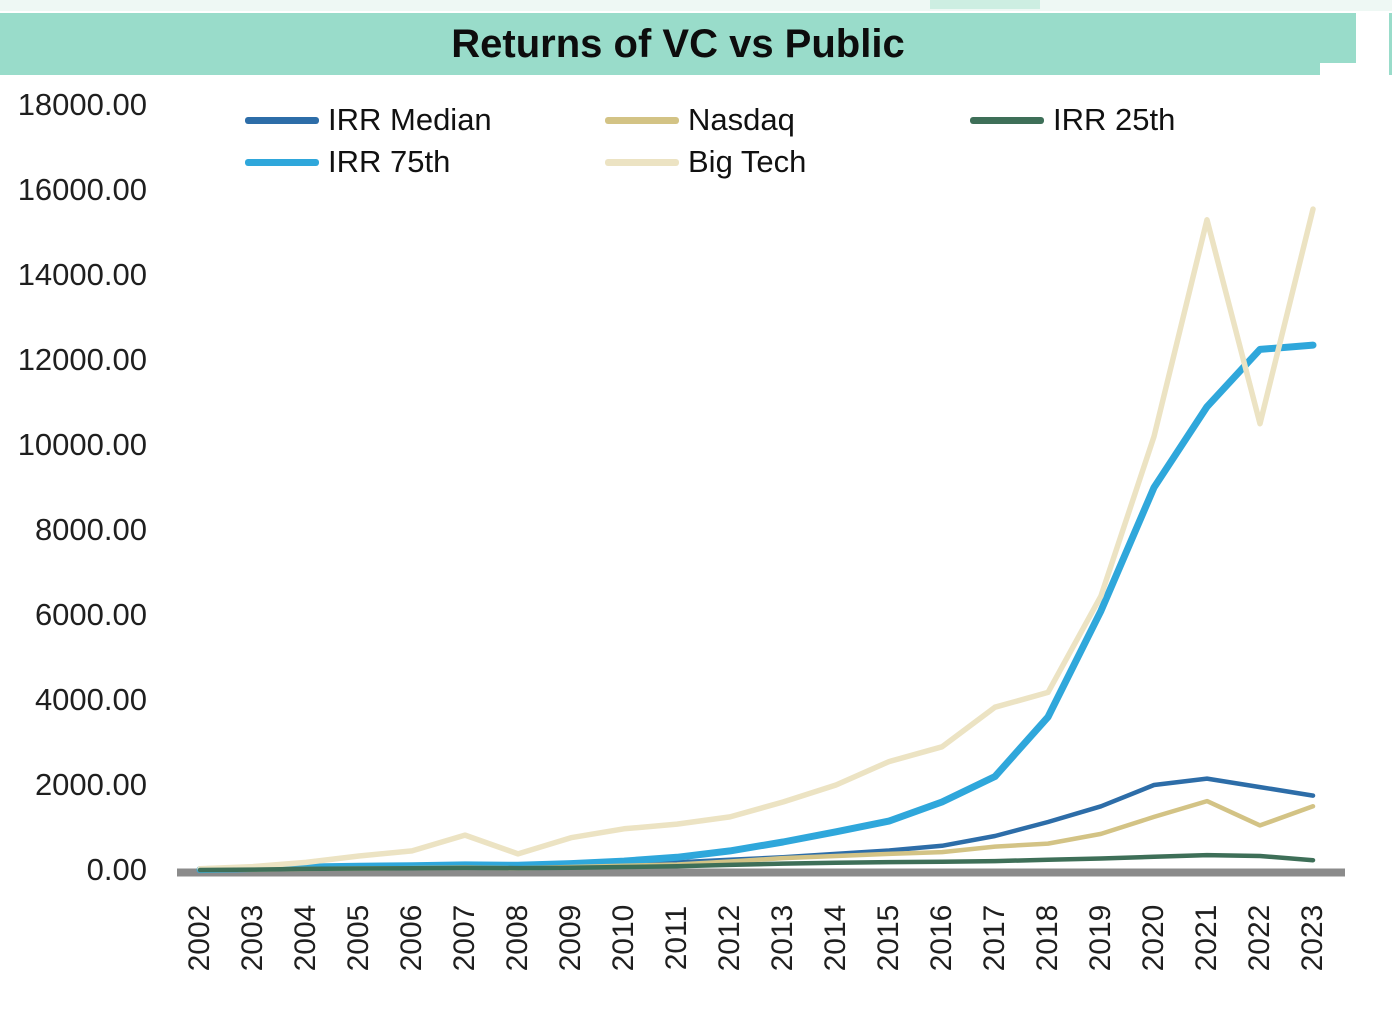 This screenshot has width=1392, height=1012. Describe the element at coordinates (82, 104) in the screenshot. I see `y-tick-label: 18000.00` at that location.